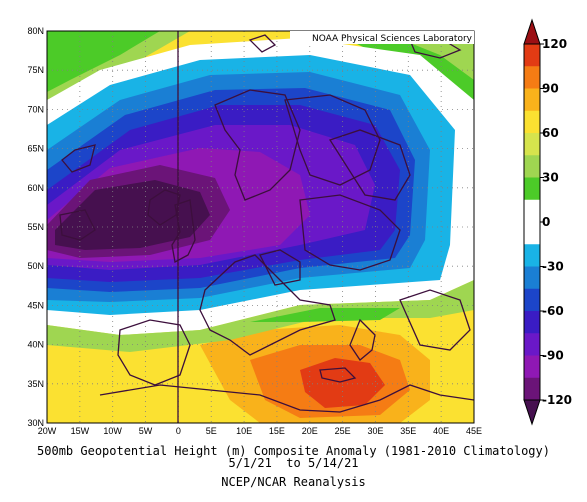 The height and width of the screenshot is (502, 587). Describe the element at coordinates (293, 463) in the screenshot. I see `caption-dates: 5/1/21 to 5/14/21` at that location.